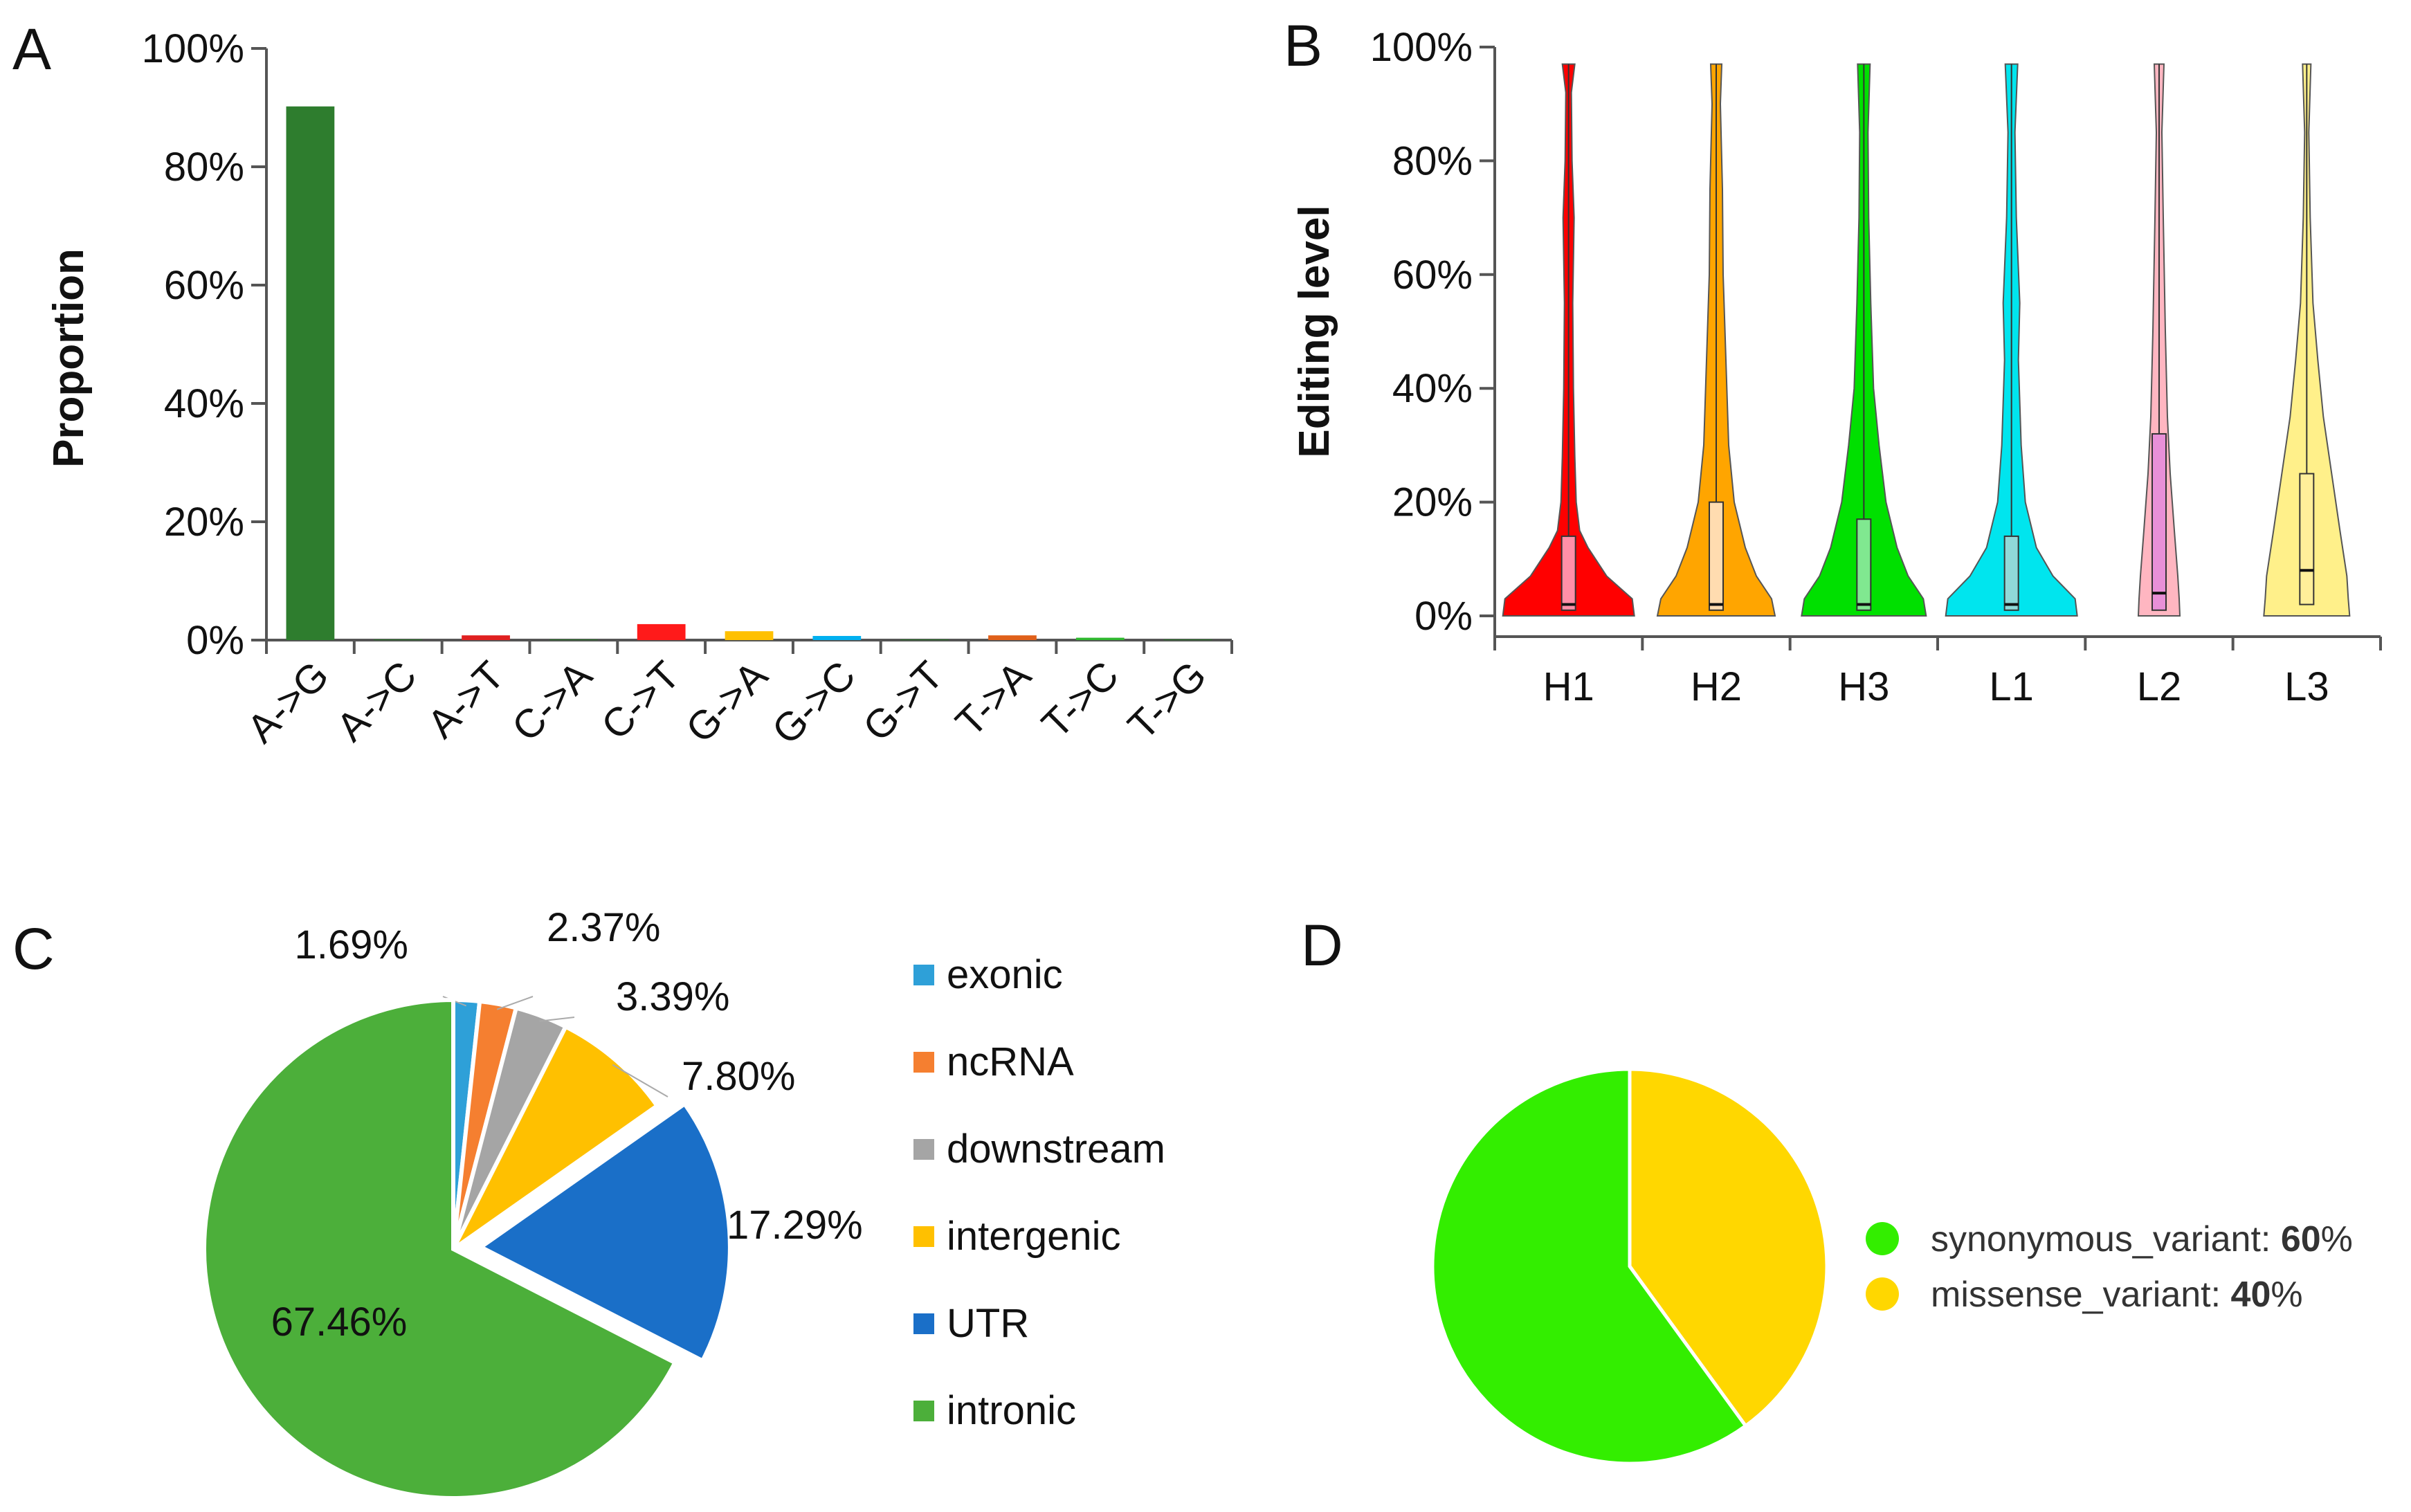 The height and width of the screenshot is (1512, 2411). What do you see at coordinates (1863, 686) in the screenshot?
I see `x-tick-label: H3` at bounding box center [1863, 686].